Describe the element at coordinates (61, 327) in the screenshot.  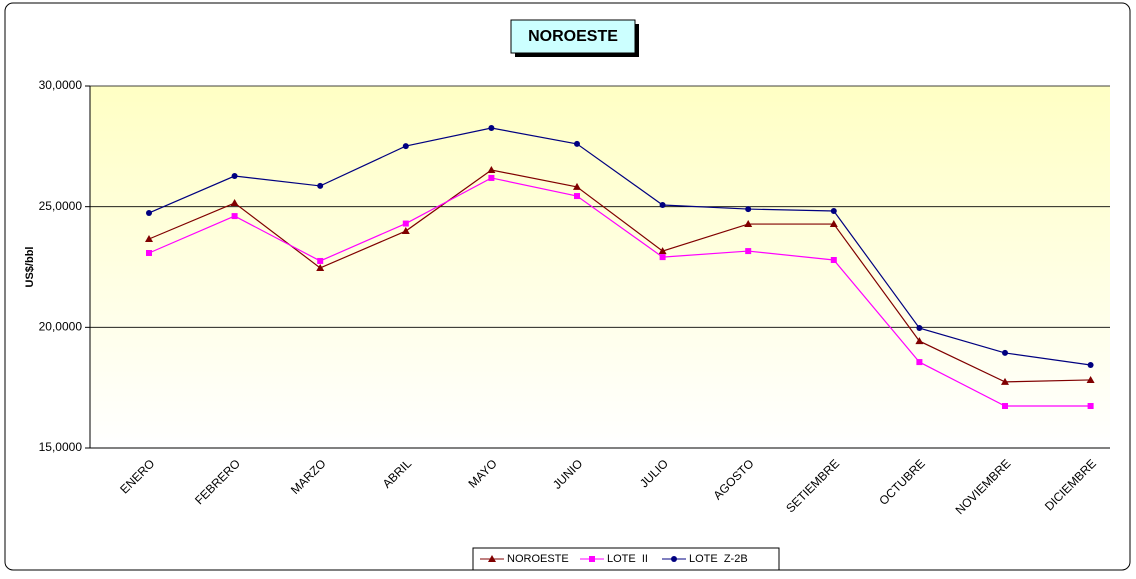
I see `y-tick-label: 20,0000` at that location.